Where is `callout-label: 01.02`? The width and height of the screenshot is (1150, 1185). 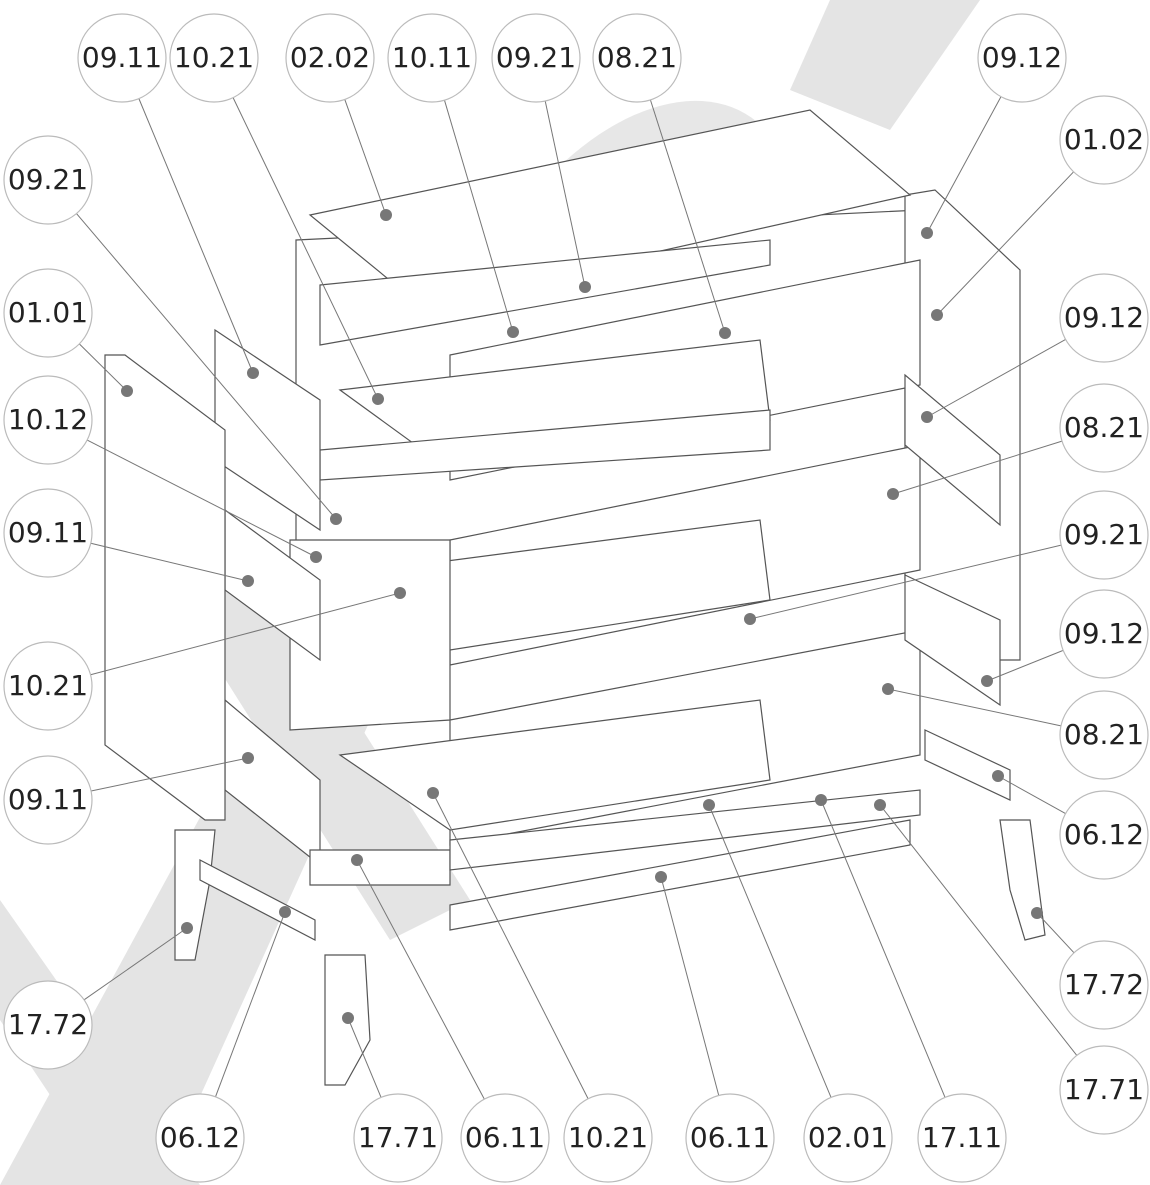
callout-label: 01.02 is located at coordinates (1104, 139).